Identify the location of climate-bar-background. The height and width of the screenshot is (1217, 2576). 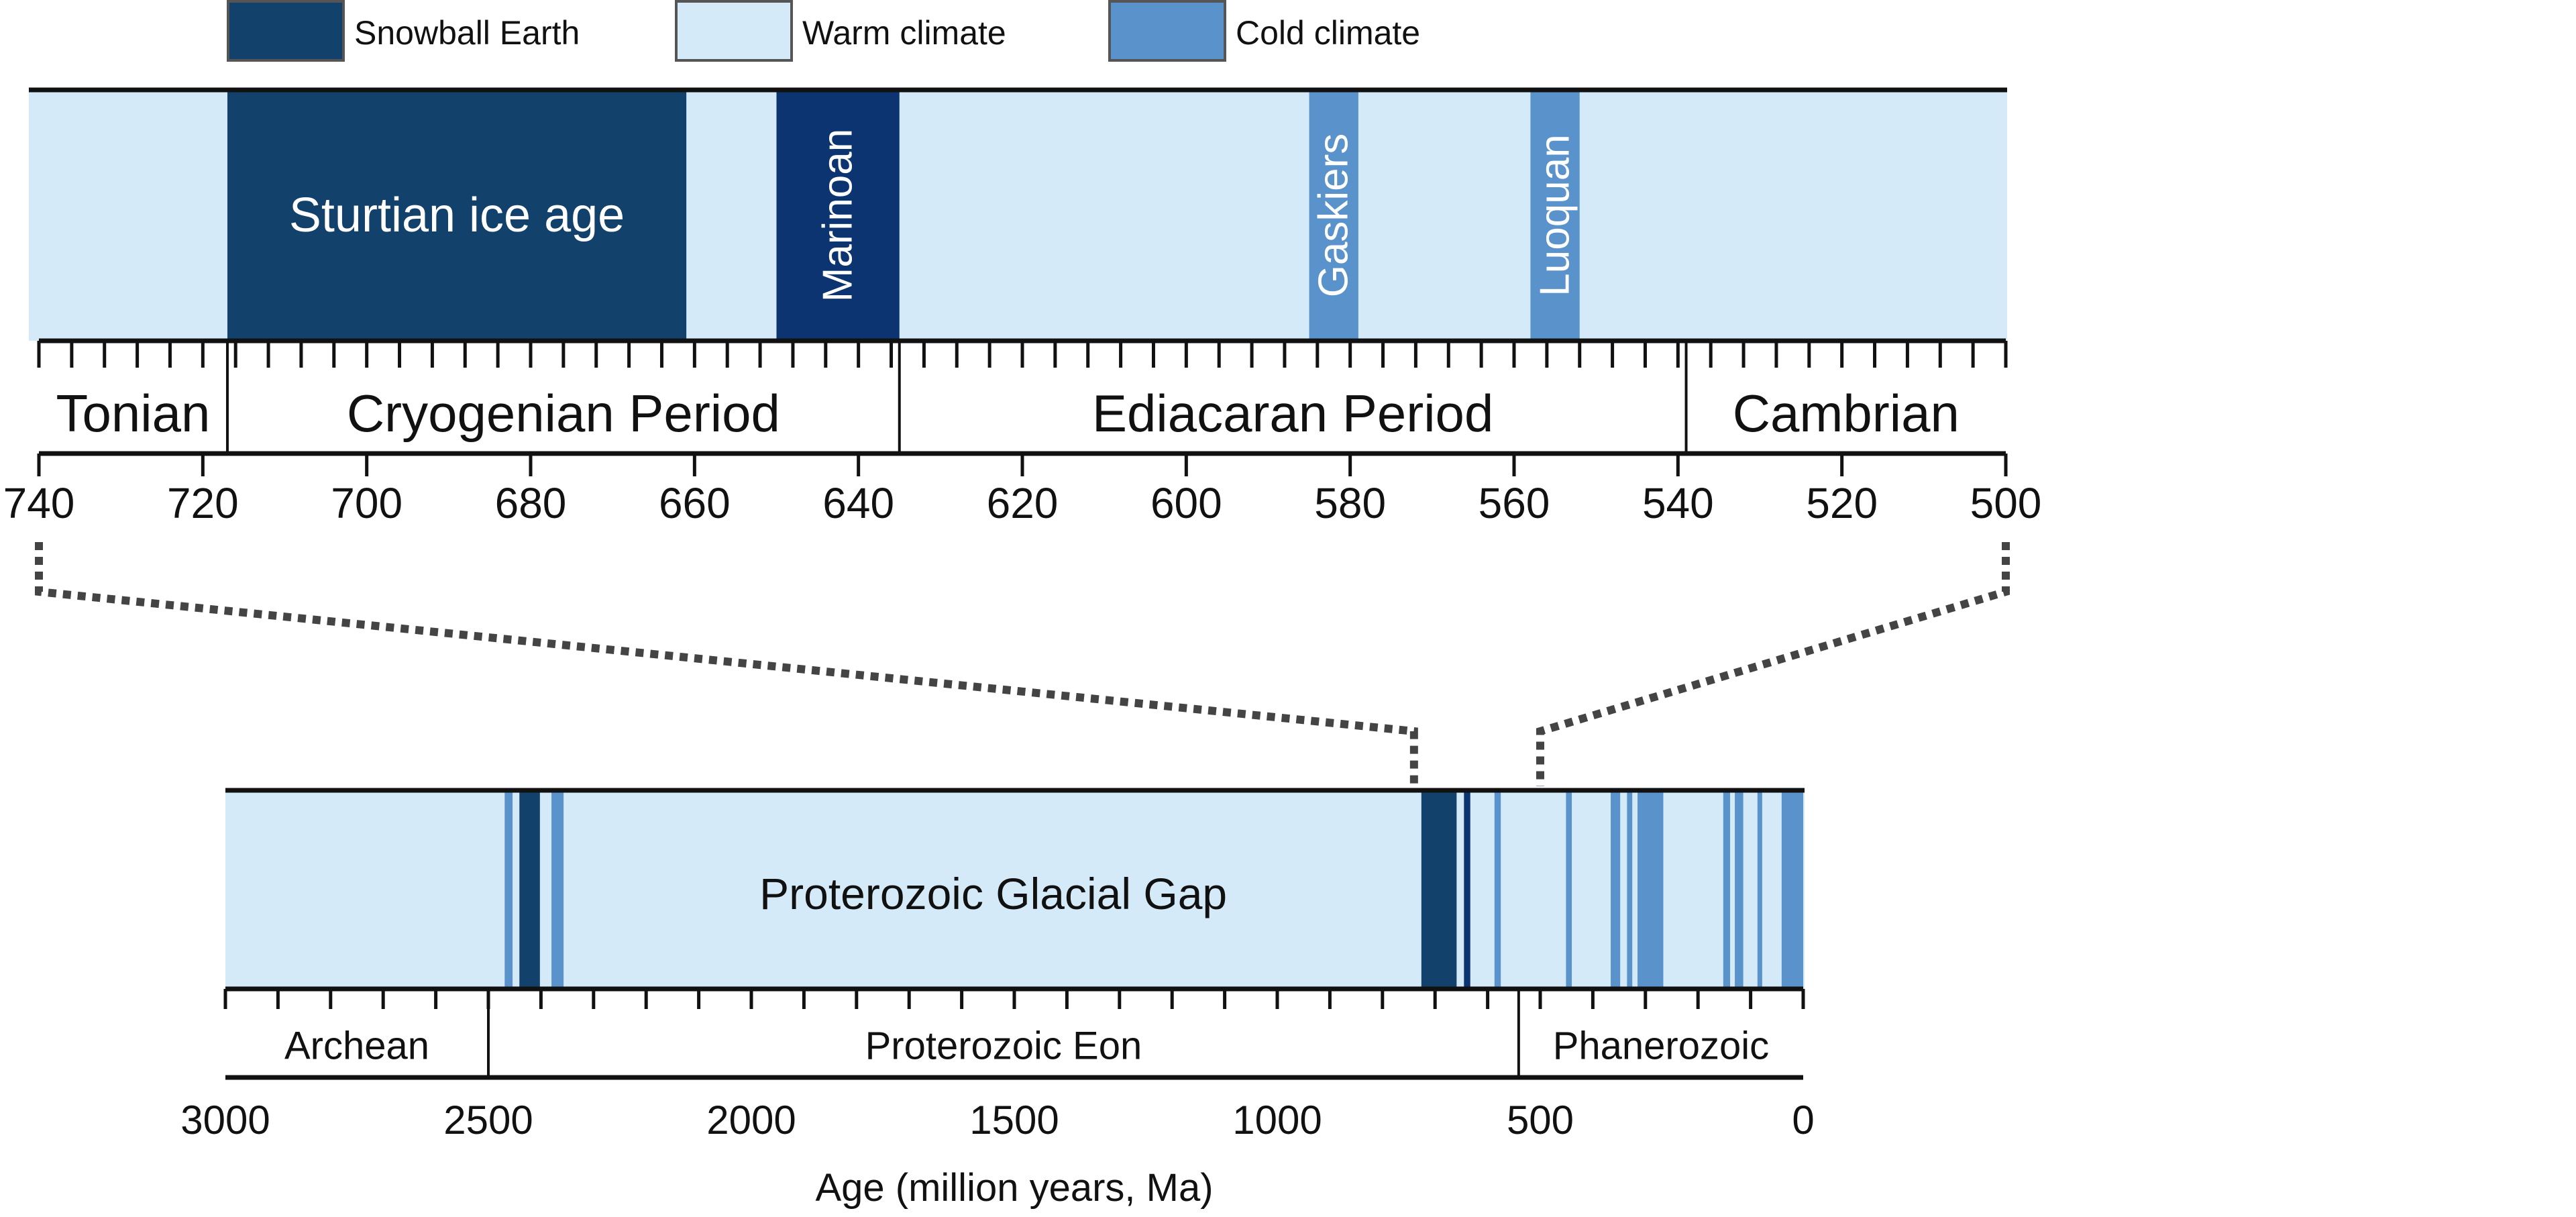
(1015, 889).